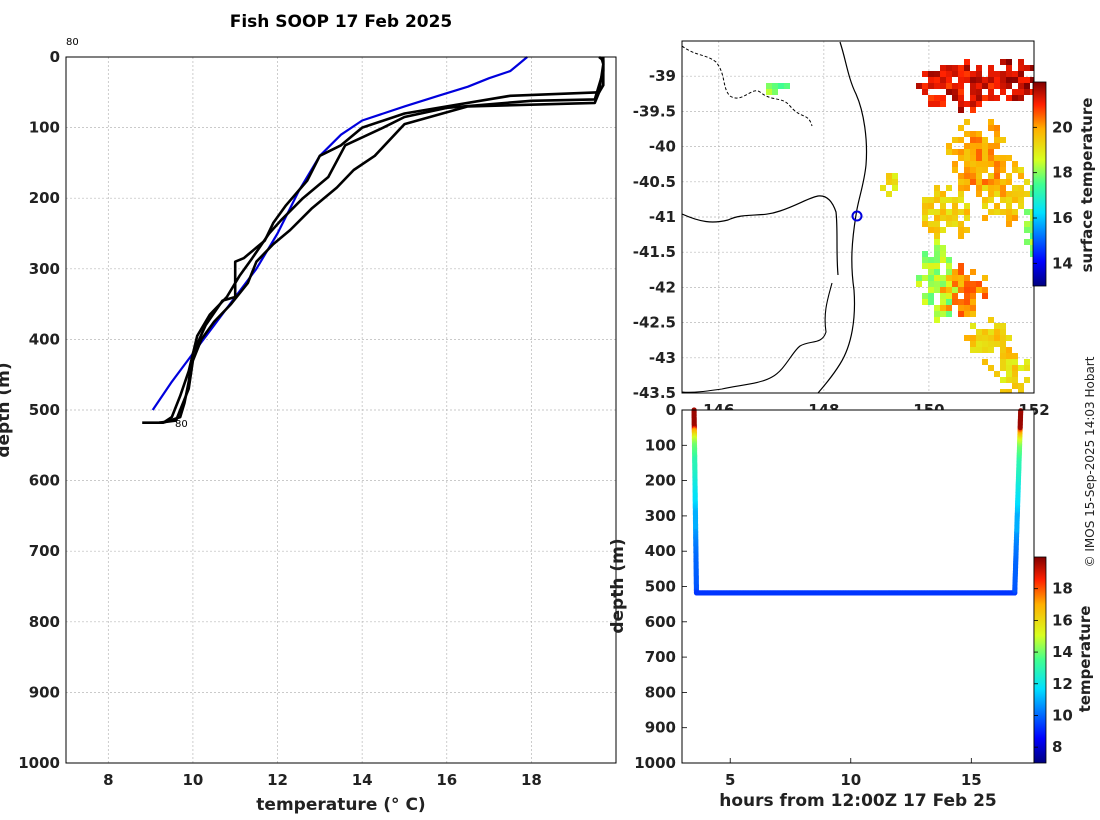  I want to click on section-background, so click(858, 586).